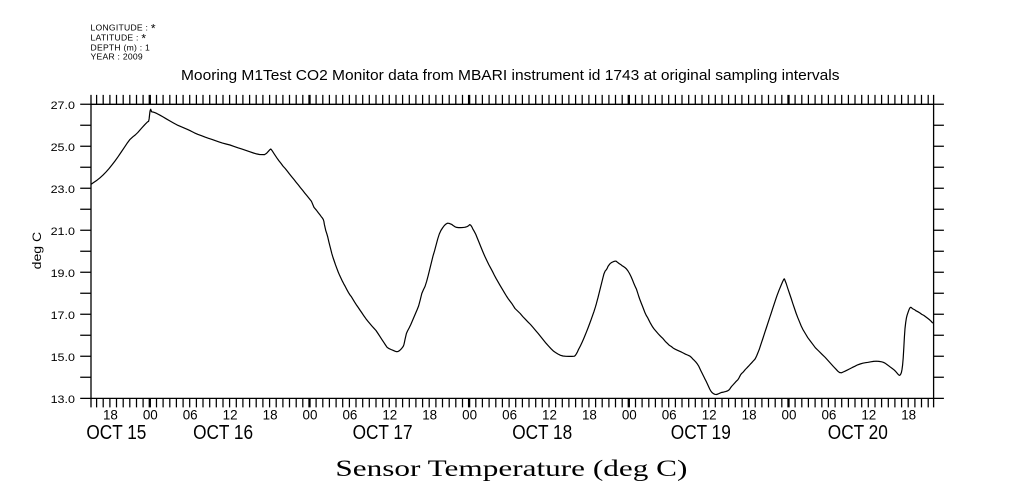  What do you see at coordinates (63, 316) in the screenshot?
I see `svg-text: 17.0` at bounding box center [63, 316].